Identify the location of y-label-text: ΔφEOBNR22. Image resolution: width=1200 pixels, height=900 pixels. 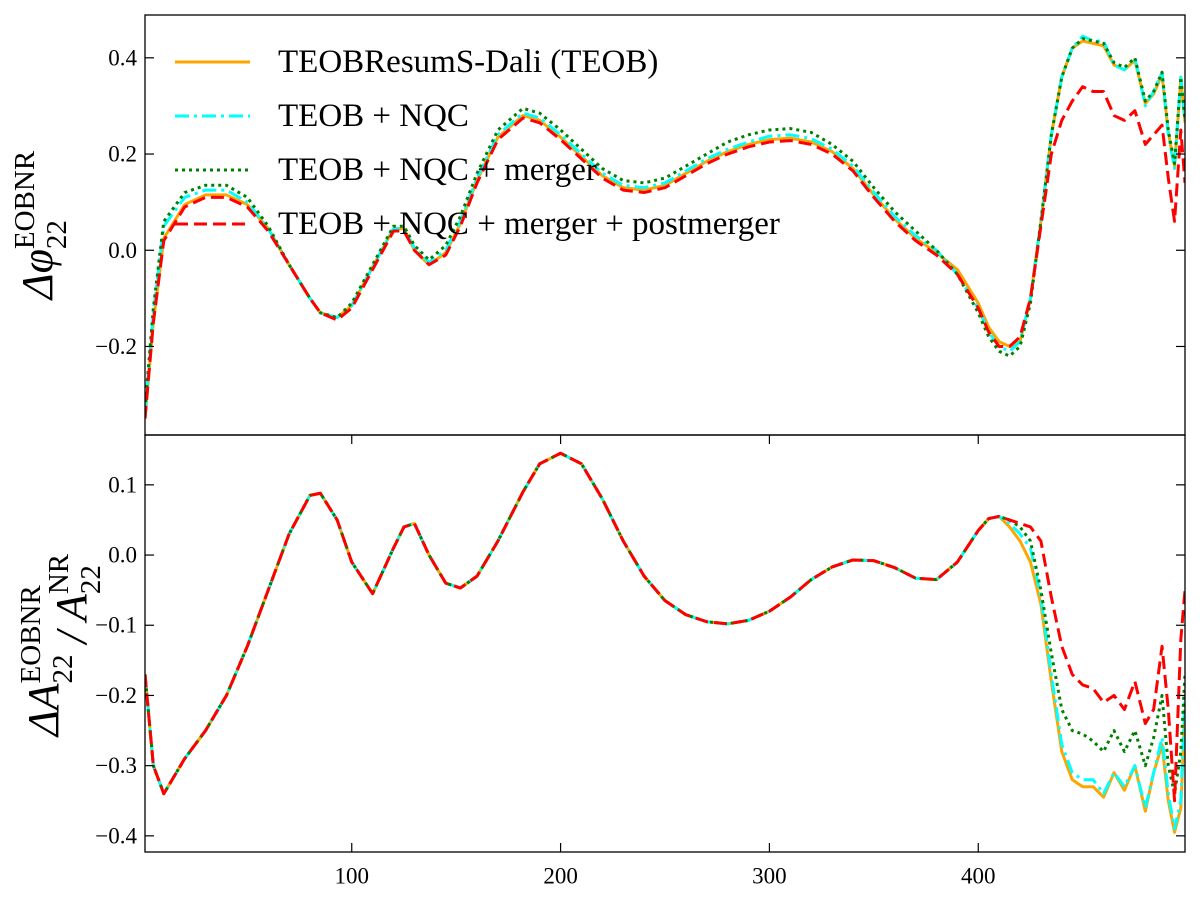
(41, 225).